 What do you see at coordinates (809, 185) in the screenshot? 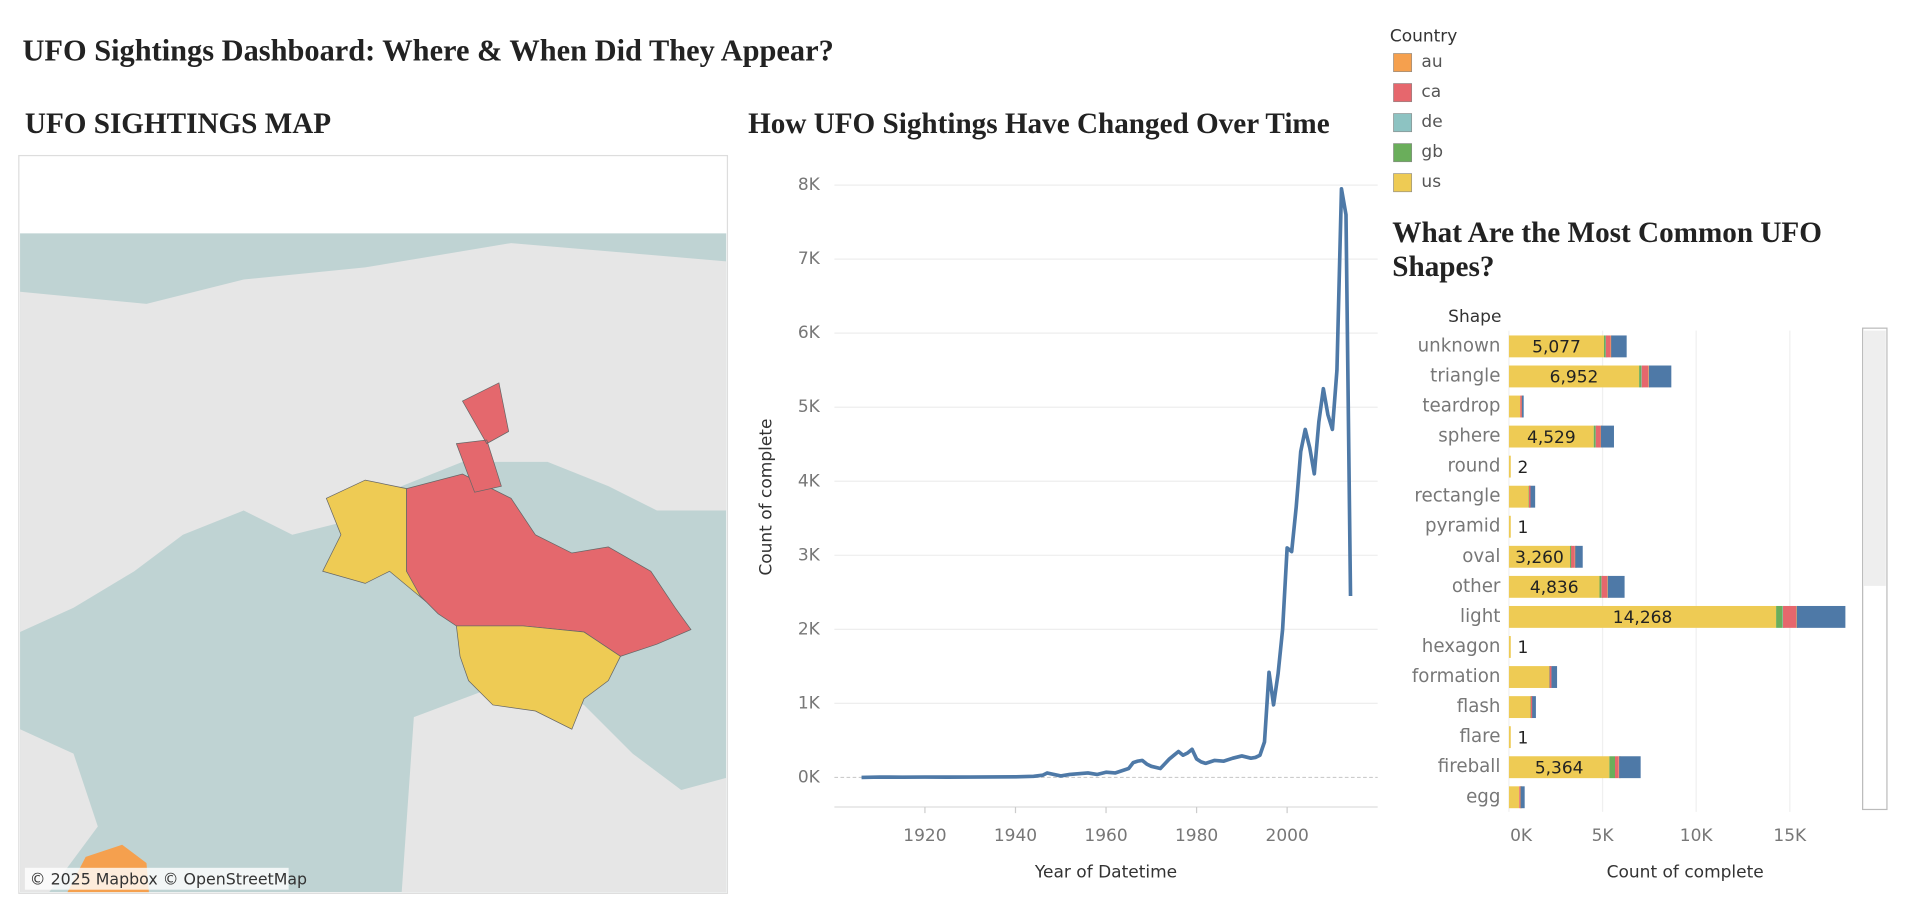
I see `y-tick-label: 8K` at bounding box center [809, 185].